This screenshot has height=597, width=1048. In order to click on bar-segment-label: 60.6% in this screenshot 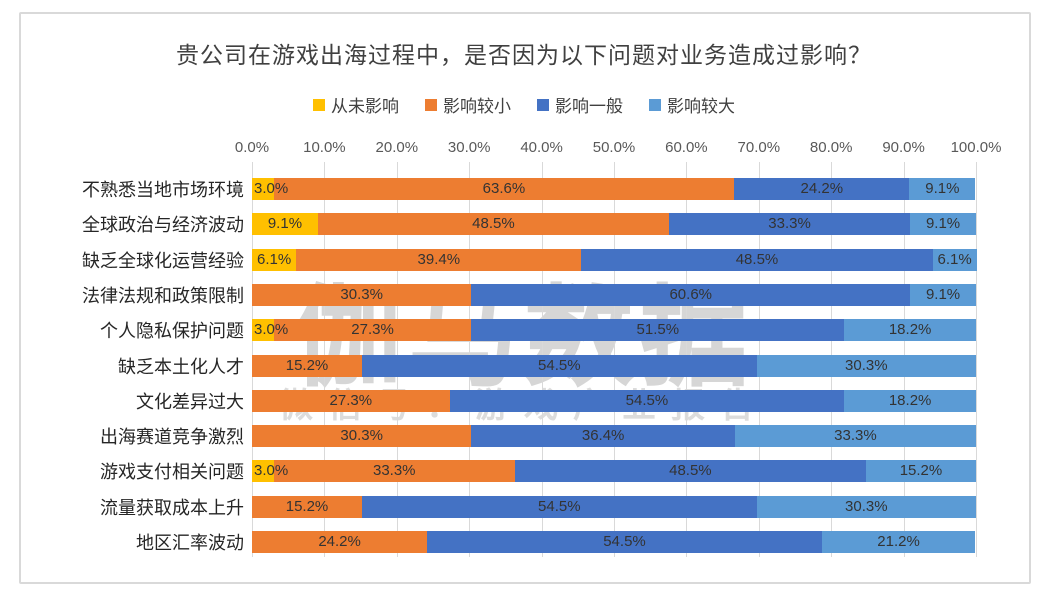, I will do `click(691, 294)`.